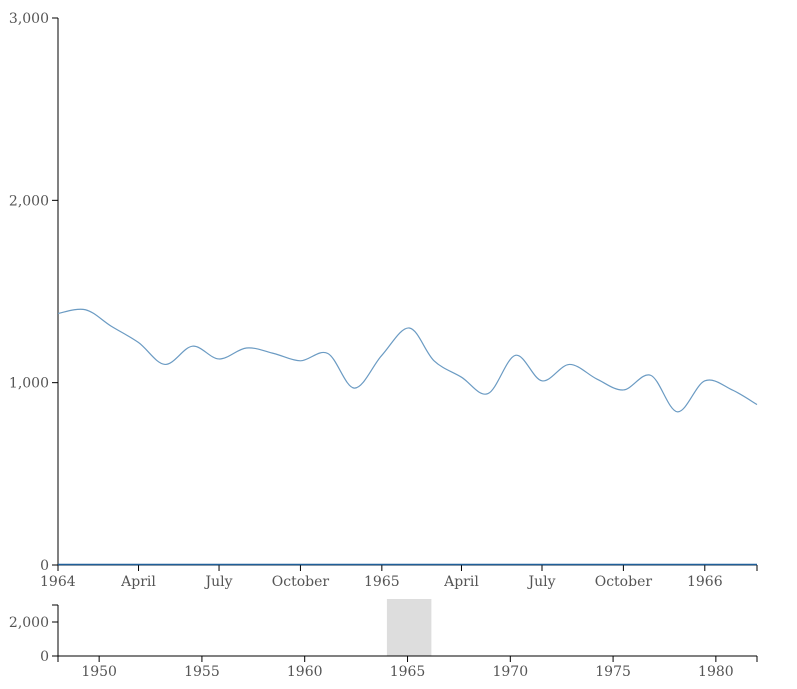 The width and height of the screenshot is (797, 689). What do you see at coordinates (705, 582) in the screenshot?
I see `x-tick-label: 1966` at bounding box center [705, 582].